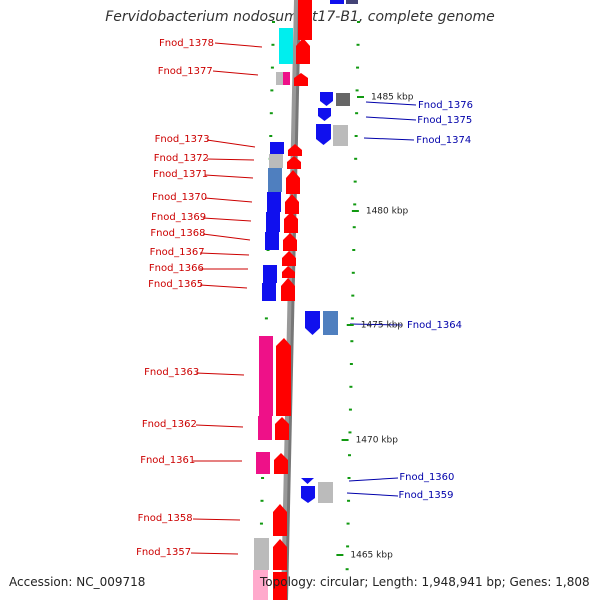 The image size is (600, 600). I want to click on gene-fnod-1357-arrow, so click(280, 554).